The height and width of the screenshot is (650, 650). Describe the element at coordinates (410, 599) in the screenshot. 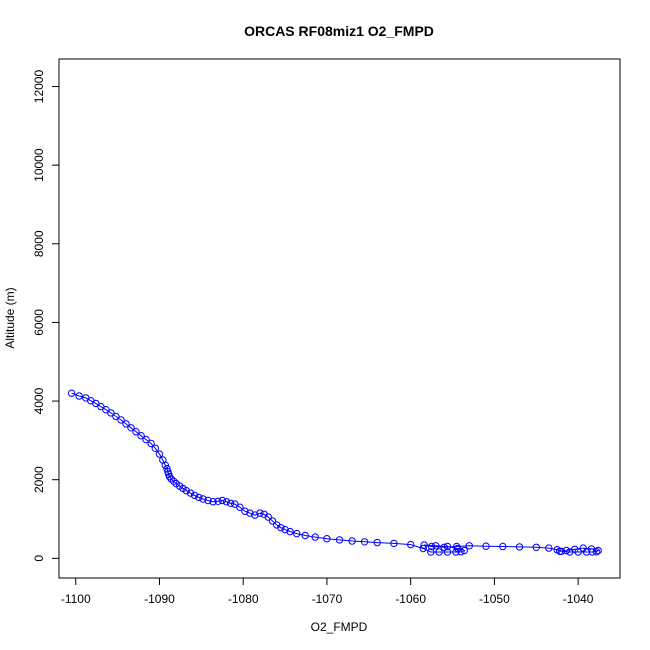

I see `x-tick-label: -1060` at that location.